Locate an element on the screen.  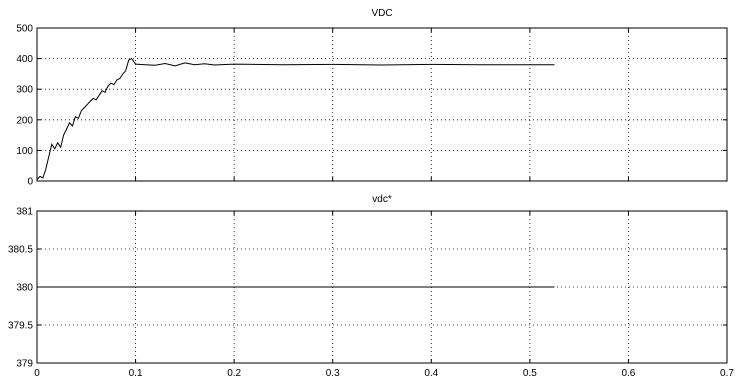
vdc-y-tick-label: 200 is located at coordinates (24, 120).